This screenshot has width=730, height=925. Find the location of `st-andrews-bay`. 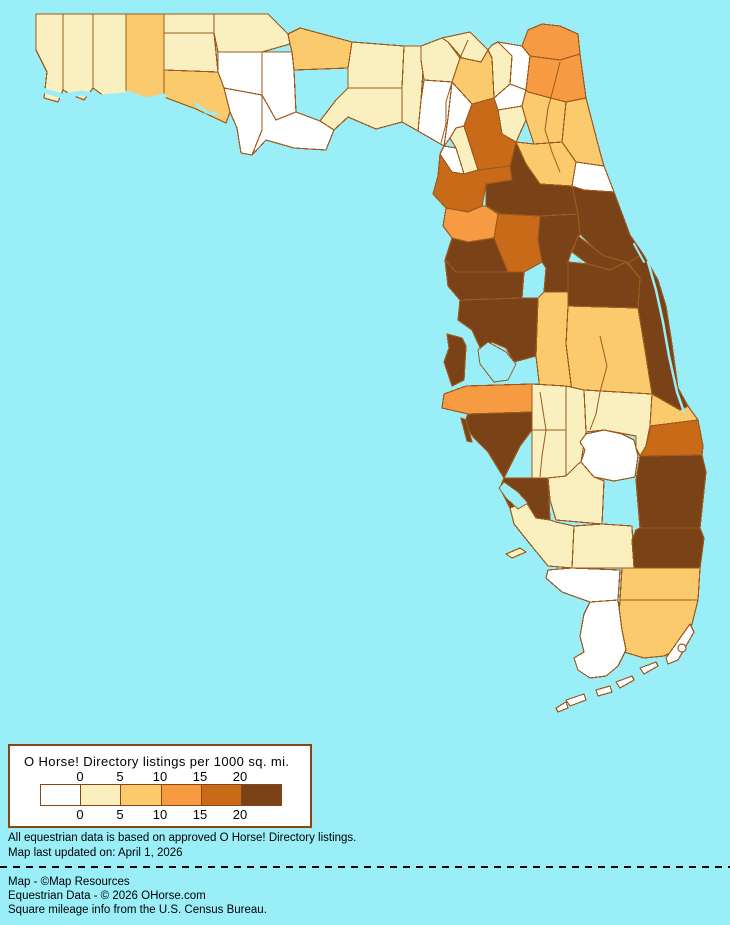

st-andrews-bay is located at coordinates (206, 109).